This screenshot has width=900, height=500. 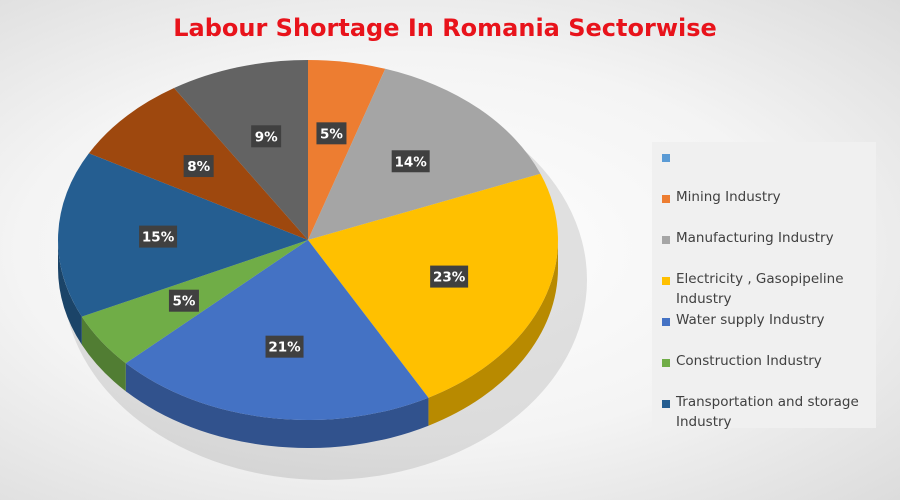 I want to click on pie-data-label-7: 9%, so click(x=266, y=136).